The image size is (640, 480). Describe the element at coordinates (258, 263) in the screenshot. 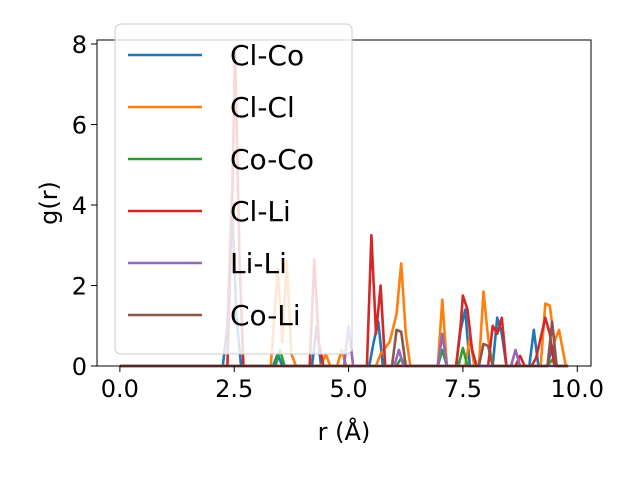

I see `legend-label: Li-Li` at that location.